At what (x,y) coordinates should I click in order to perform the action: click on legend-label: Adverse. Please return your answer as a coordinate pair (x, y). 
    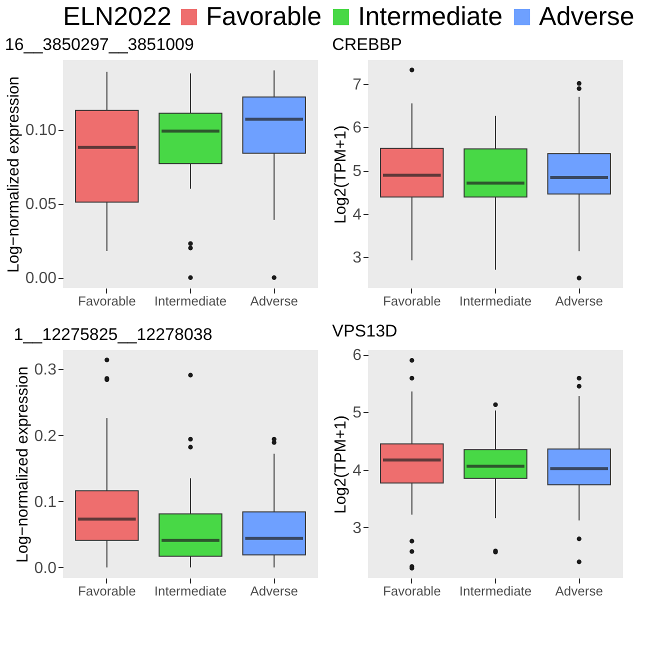
    Looking at the image, I should click on (586, 16).